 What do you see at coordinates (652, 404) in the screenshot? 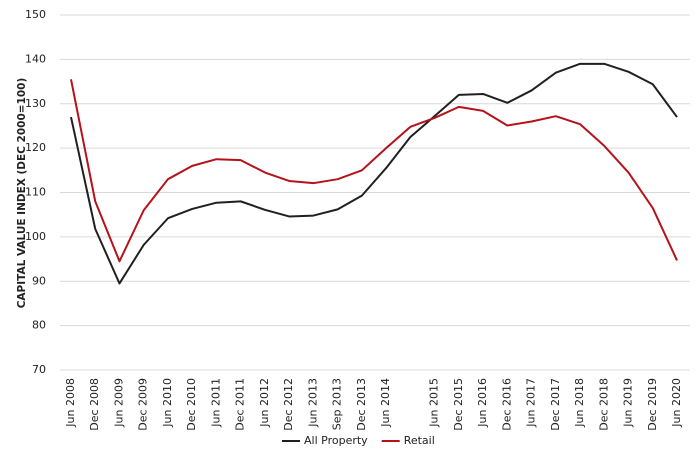
I see `x-tick-label: Dec 2019` at bounding box center [652, 404].